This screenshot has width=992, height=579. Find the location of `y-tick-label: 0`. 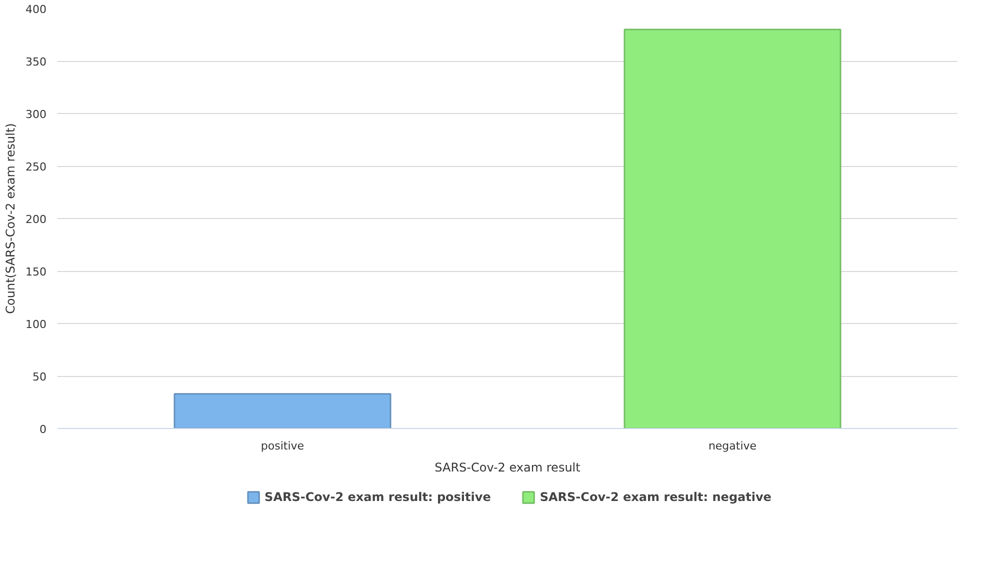

y-tick-label: 0 is located at coordinates (43, 429).